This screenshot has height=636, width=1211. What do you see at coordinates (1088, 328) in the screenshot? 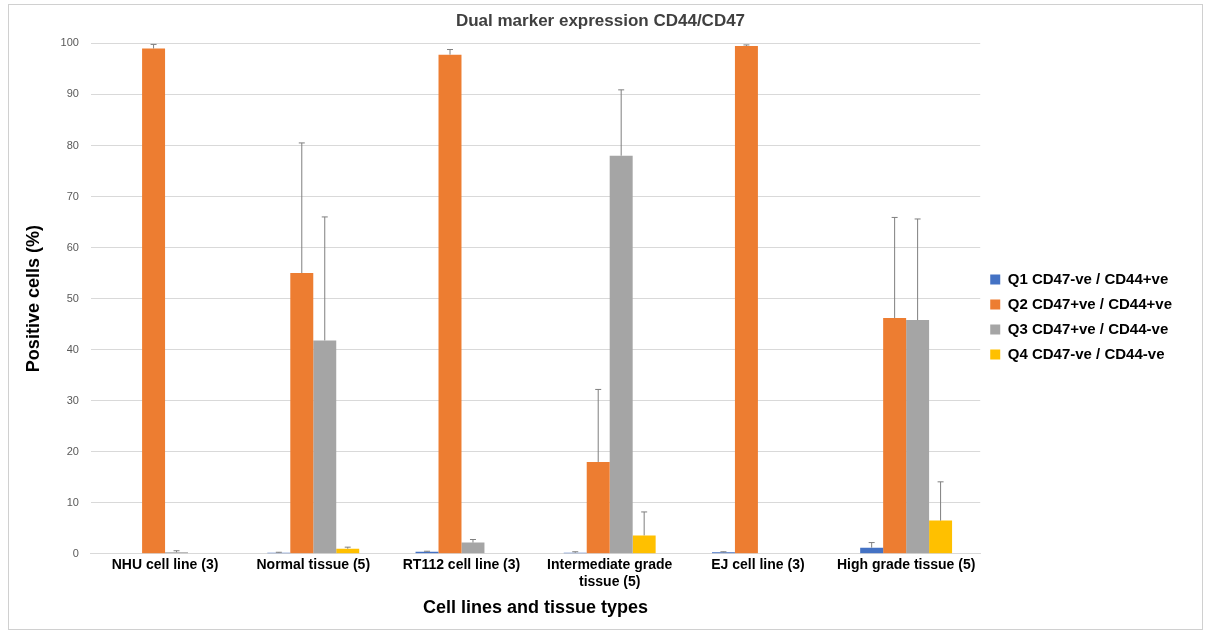
I see `legend-label: Q3 CD47+ve / CD44-ve` at bounding box center [1088, 328].